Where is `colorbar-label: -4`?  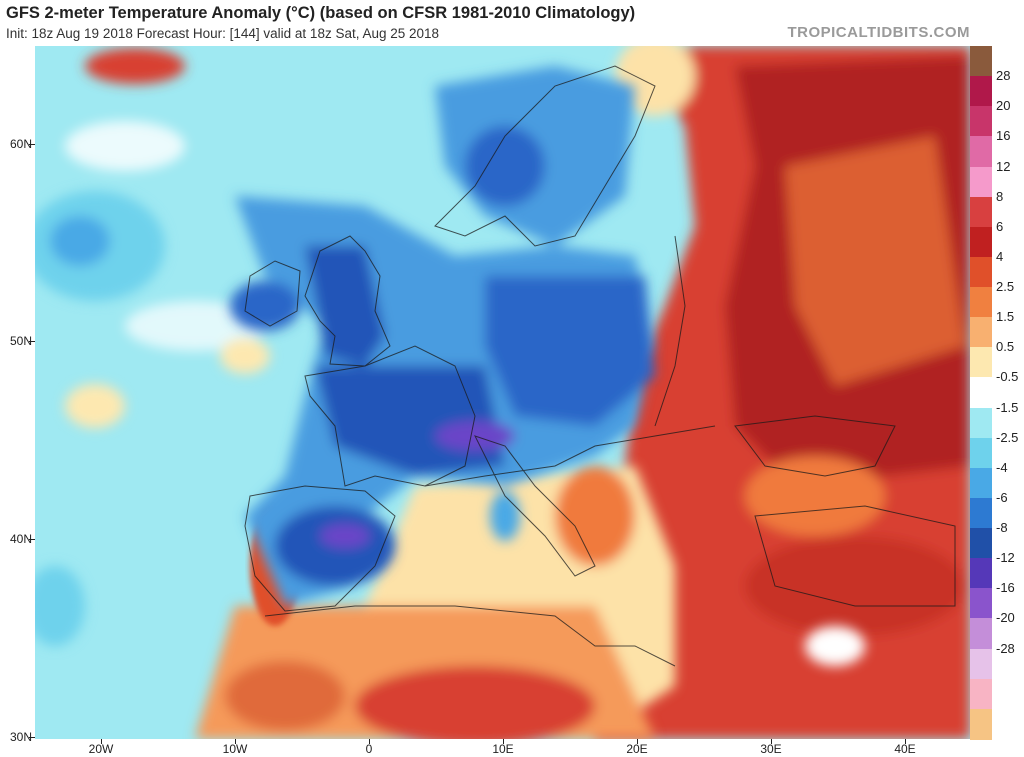
colorbar-label: -4 is located at coordinates (1002, 467).